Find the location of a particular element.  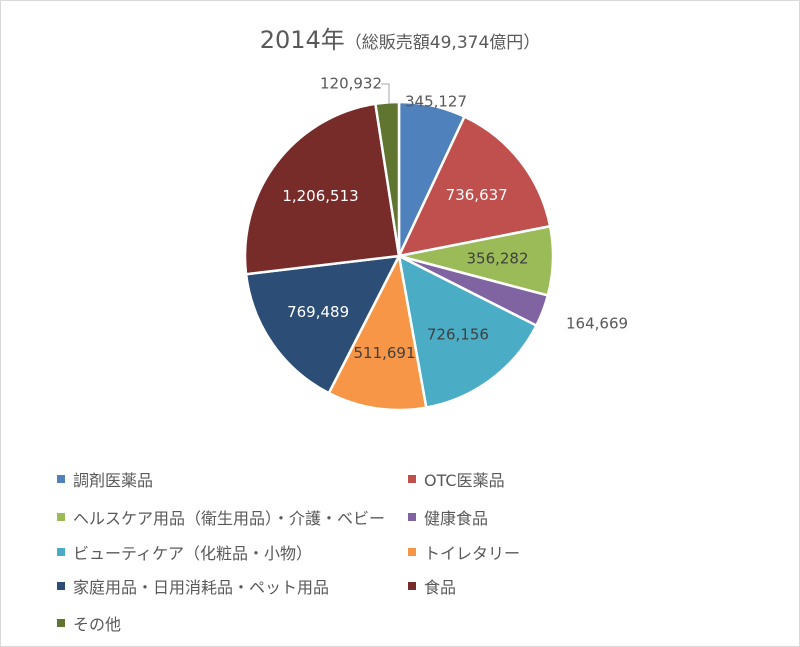

data-label: 164,669 is located at coordinates (597, 324).